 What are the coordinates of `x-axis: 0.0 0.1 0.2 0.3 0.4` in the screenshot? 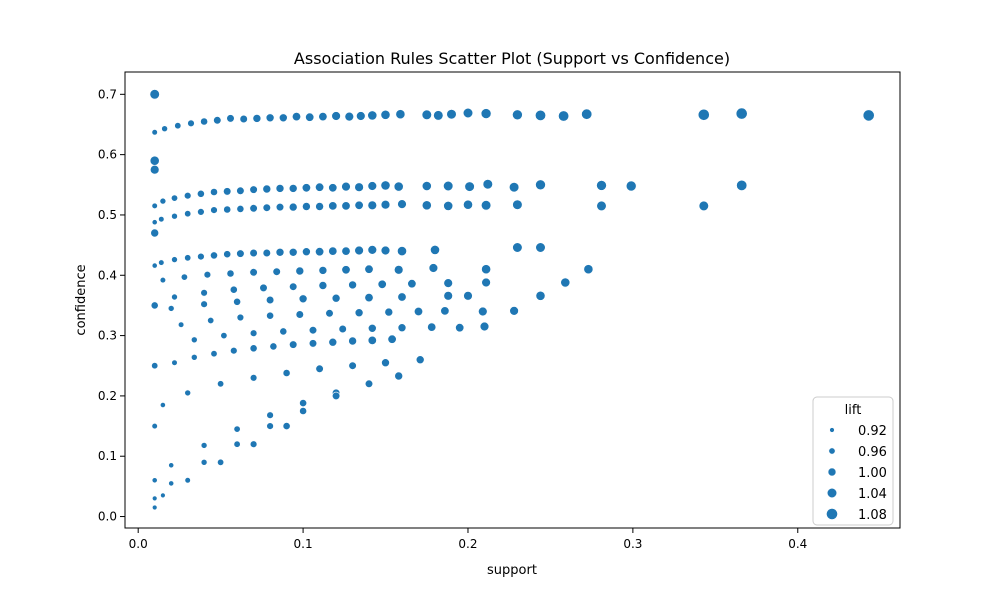 It's located at (468, 539).